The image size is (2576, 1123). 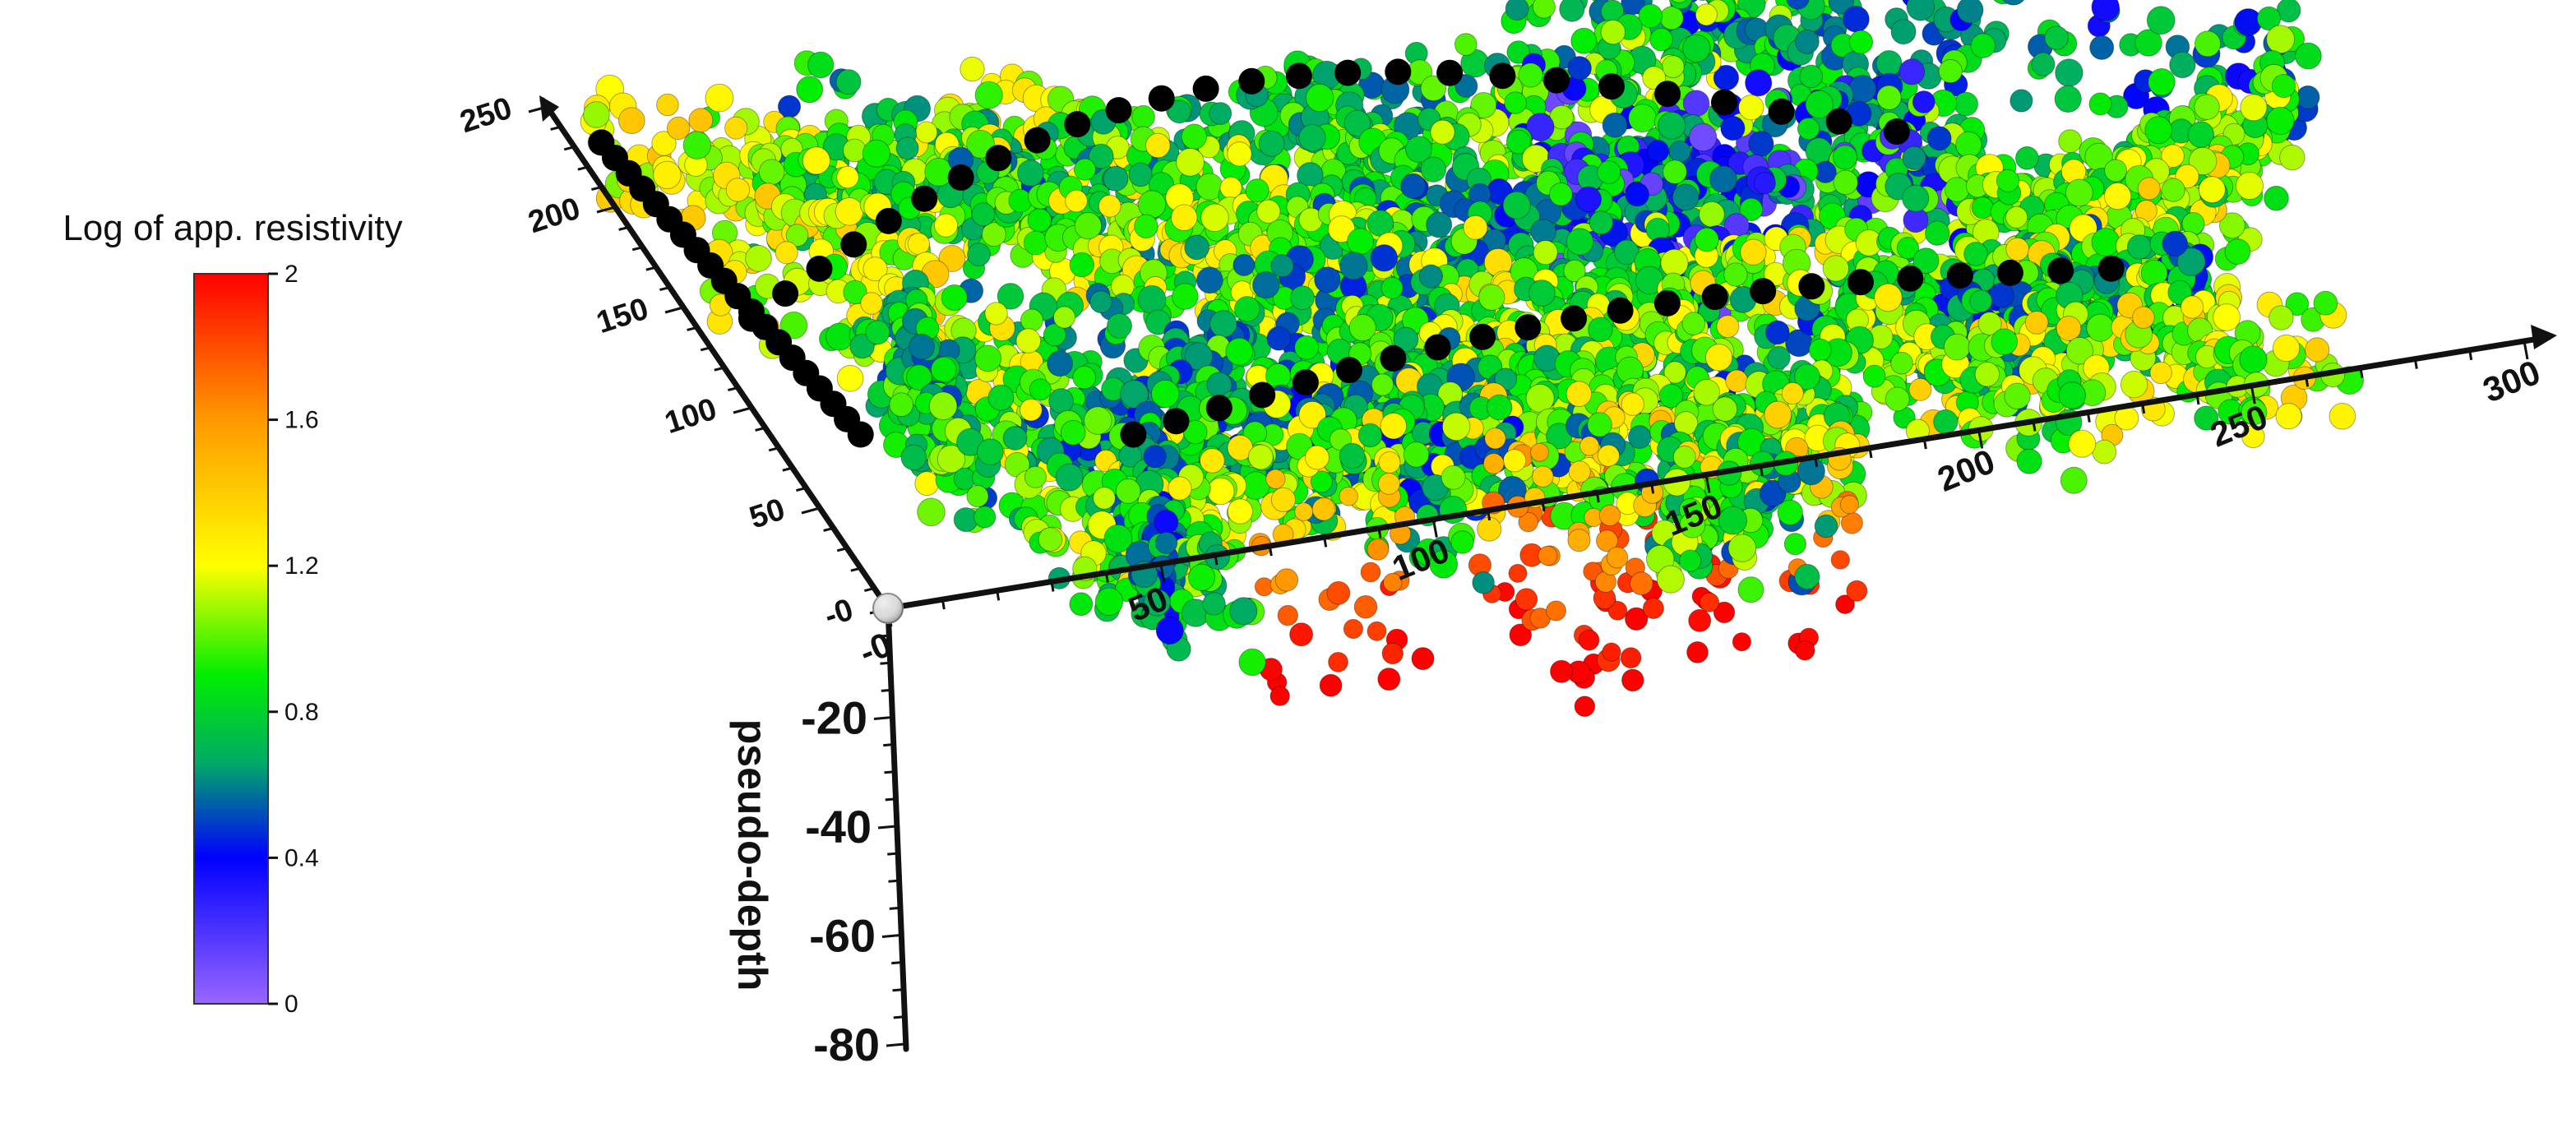 What do you see at coordinates (301, 857) in the screenshot?
I see `colorbar-tick-label: 0.4` at bounding box center [301, 857].